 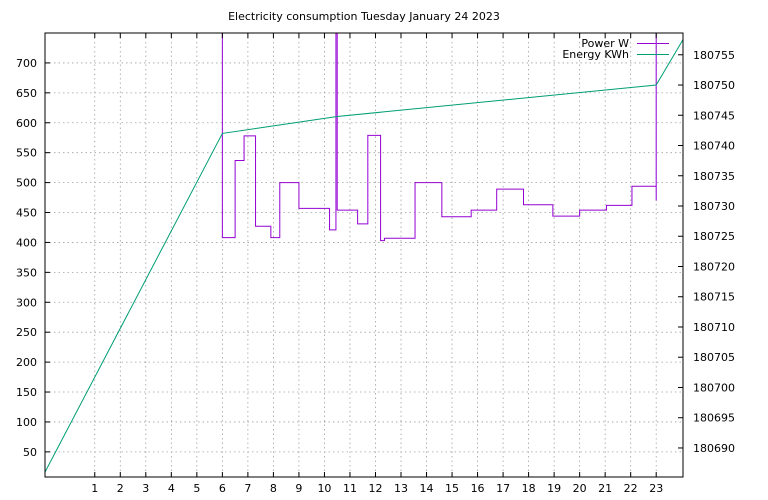 What do you see at coordinates (26, 213) in the screenshot?
I see `y-tick-label: 450` at bounding box center [26, 213].